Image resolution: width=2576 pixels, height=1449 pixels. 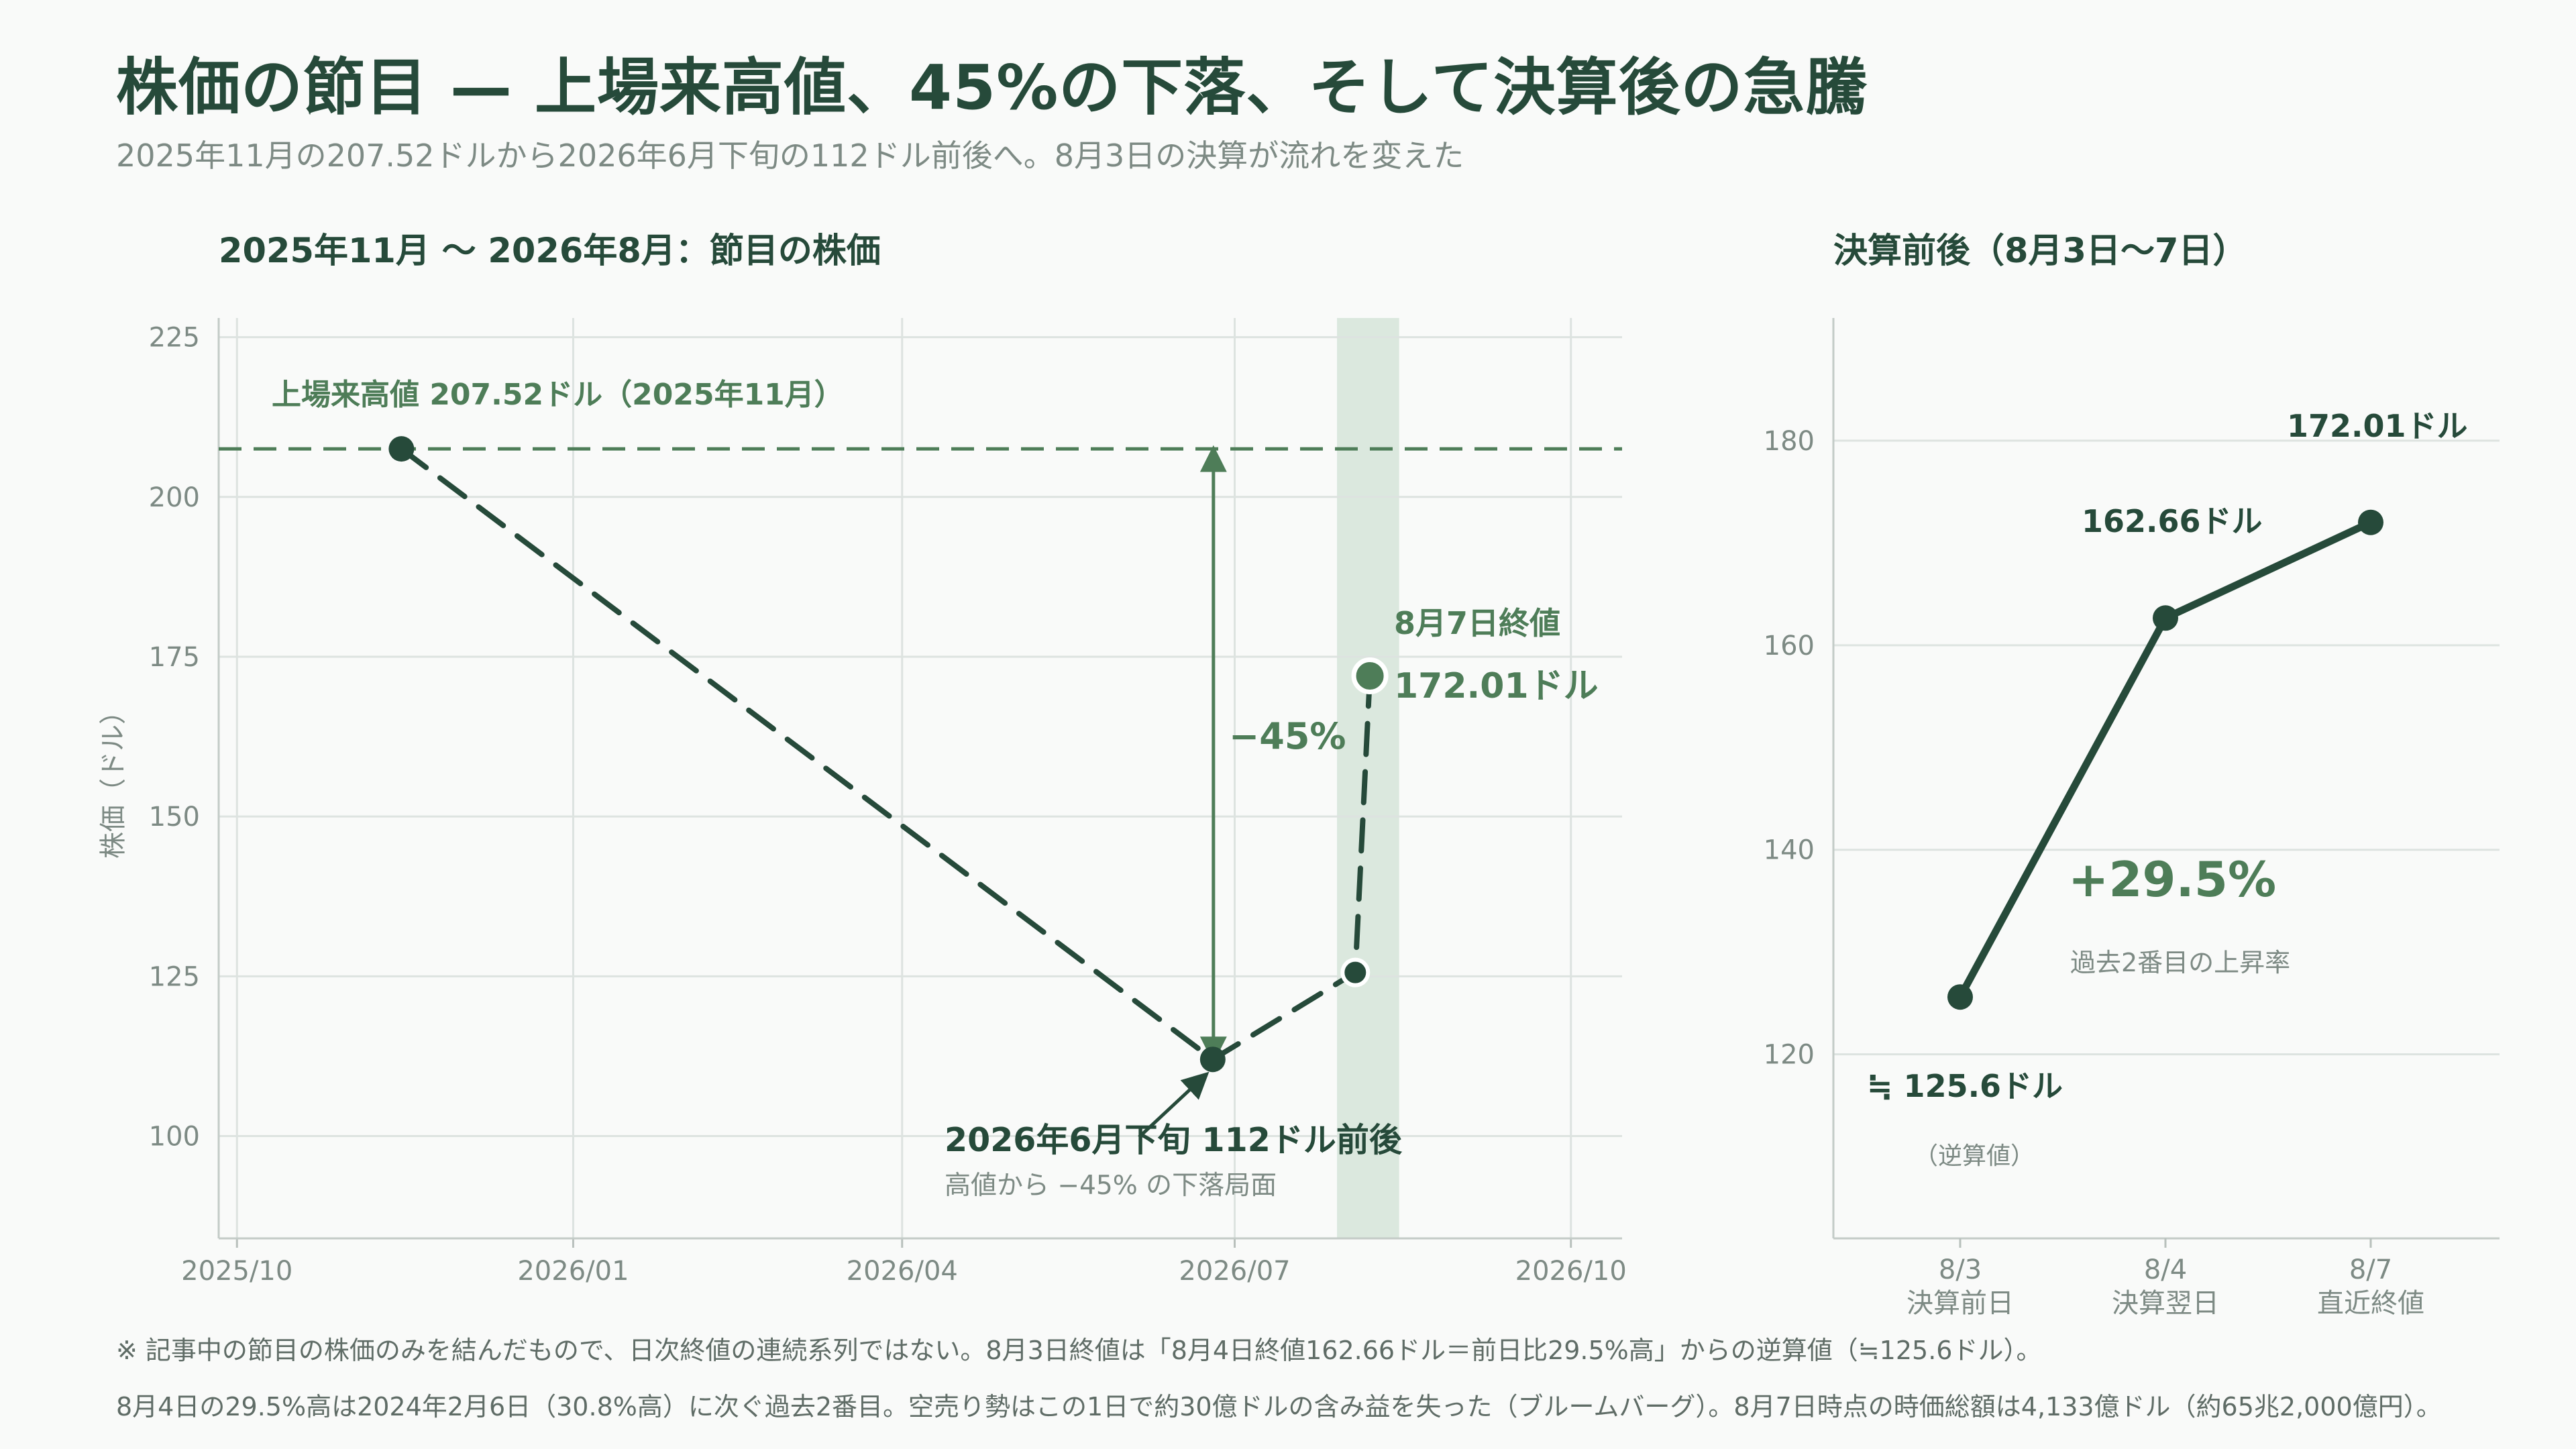 I want to click on highlight-band, so click(x=1368, y=778).